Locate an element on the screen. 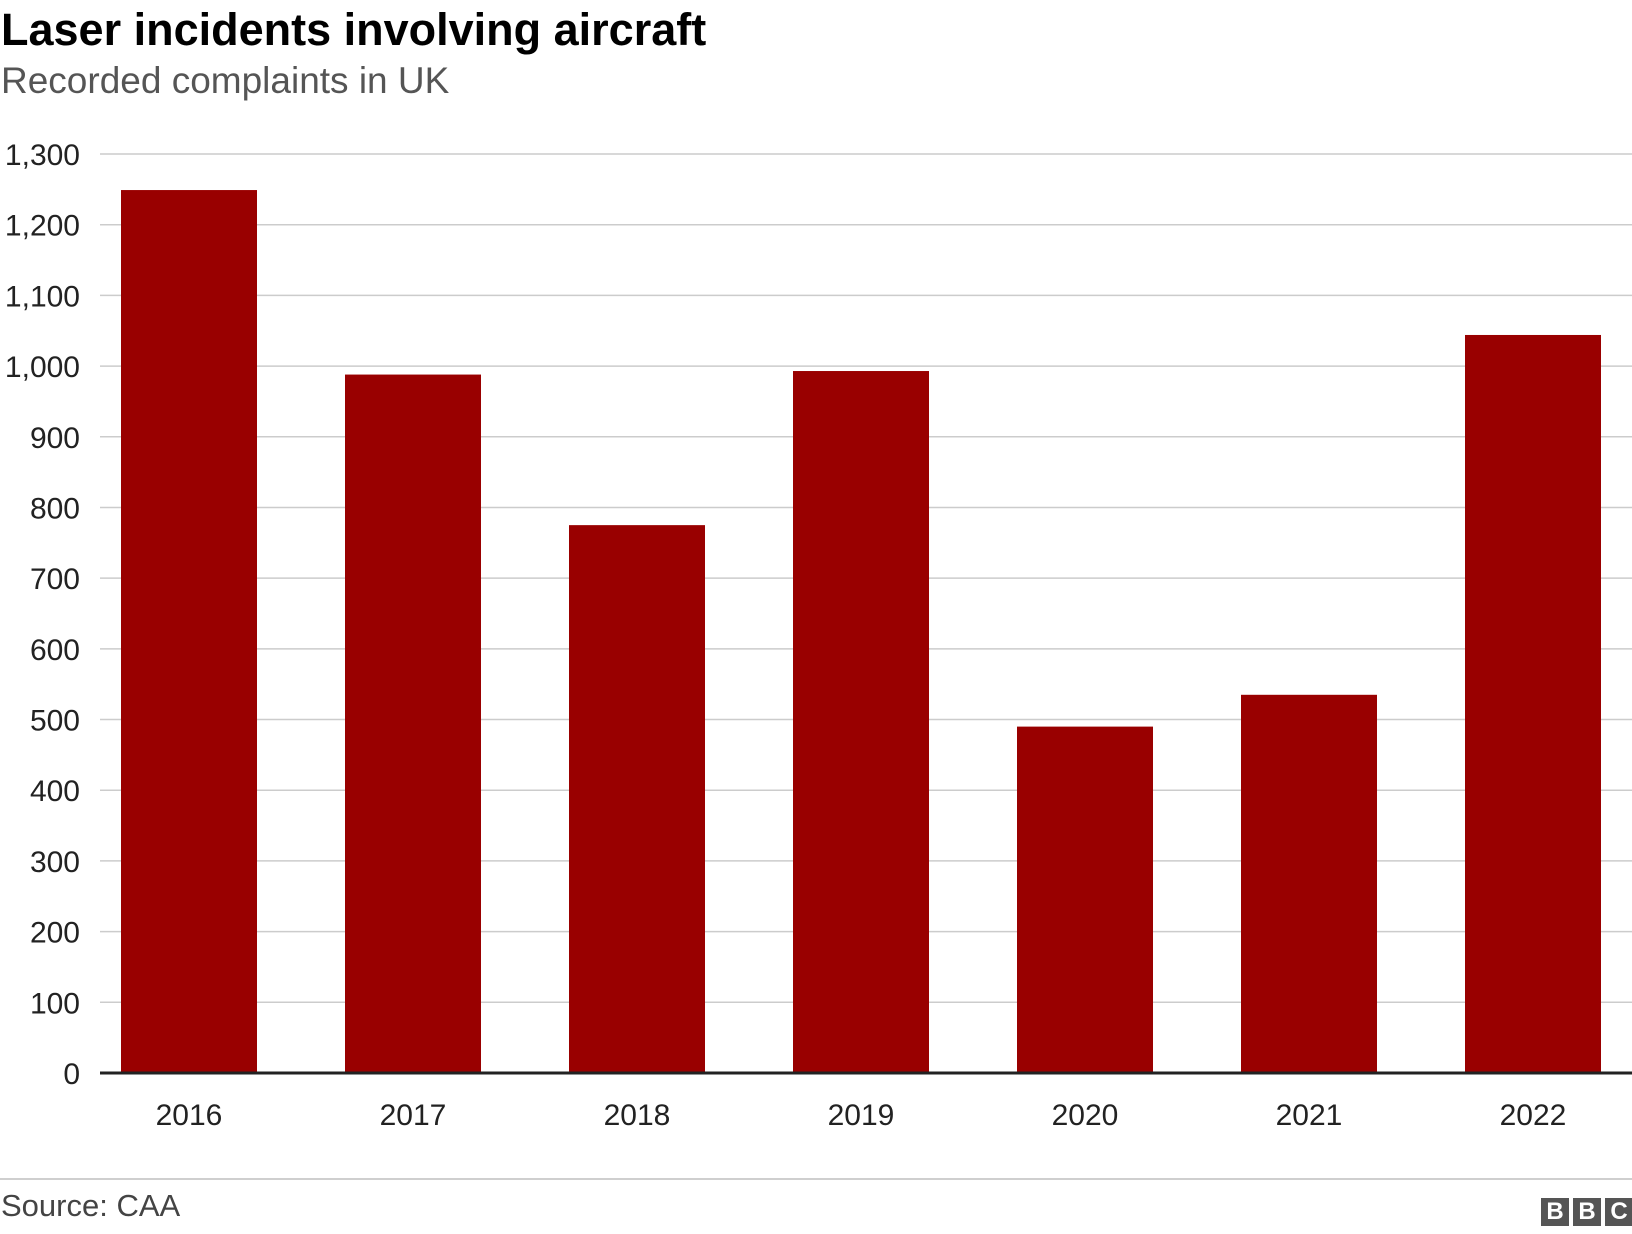  bar-2020 is located at coordinates (1085, 899).